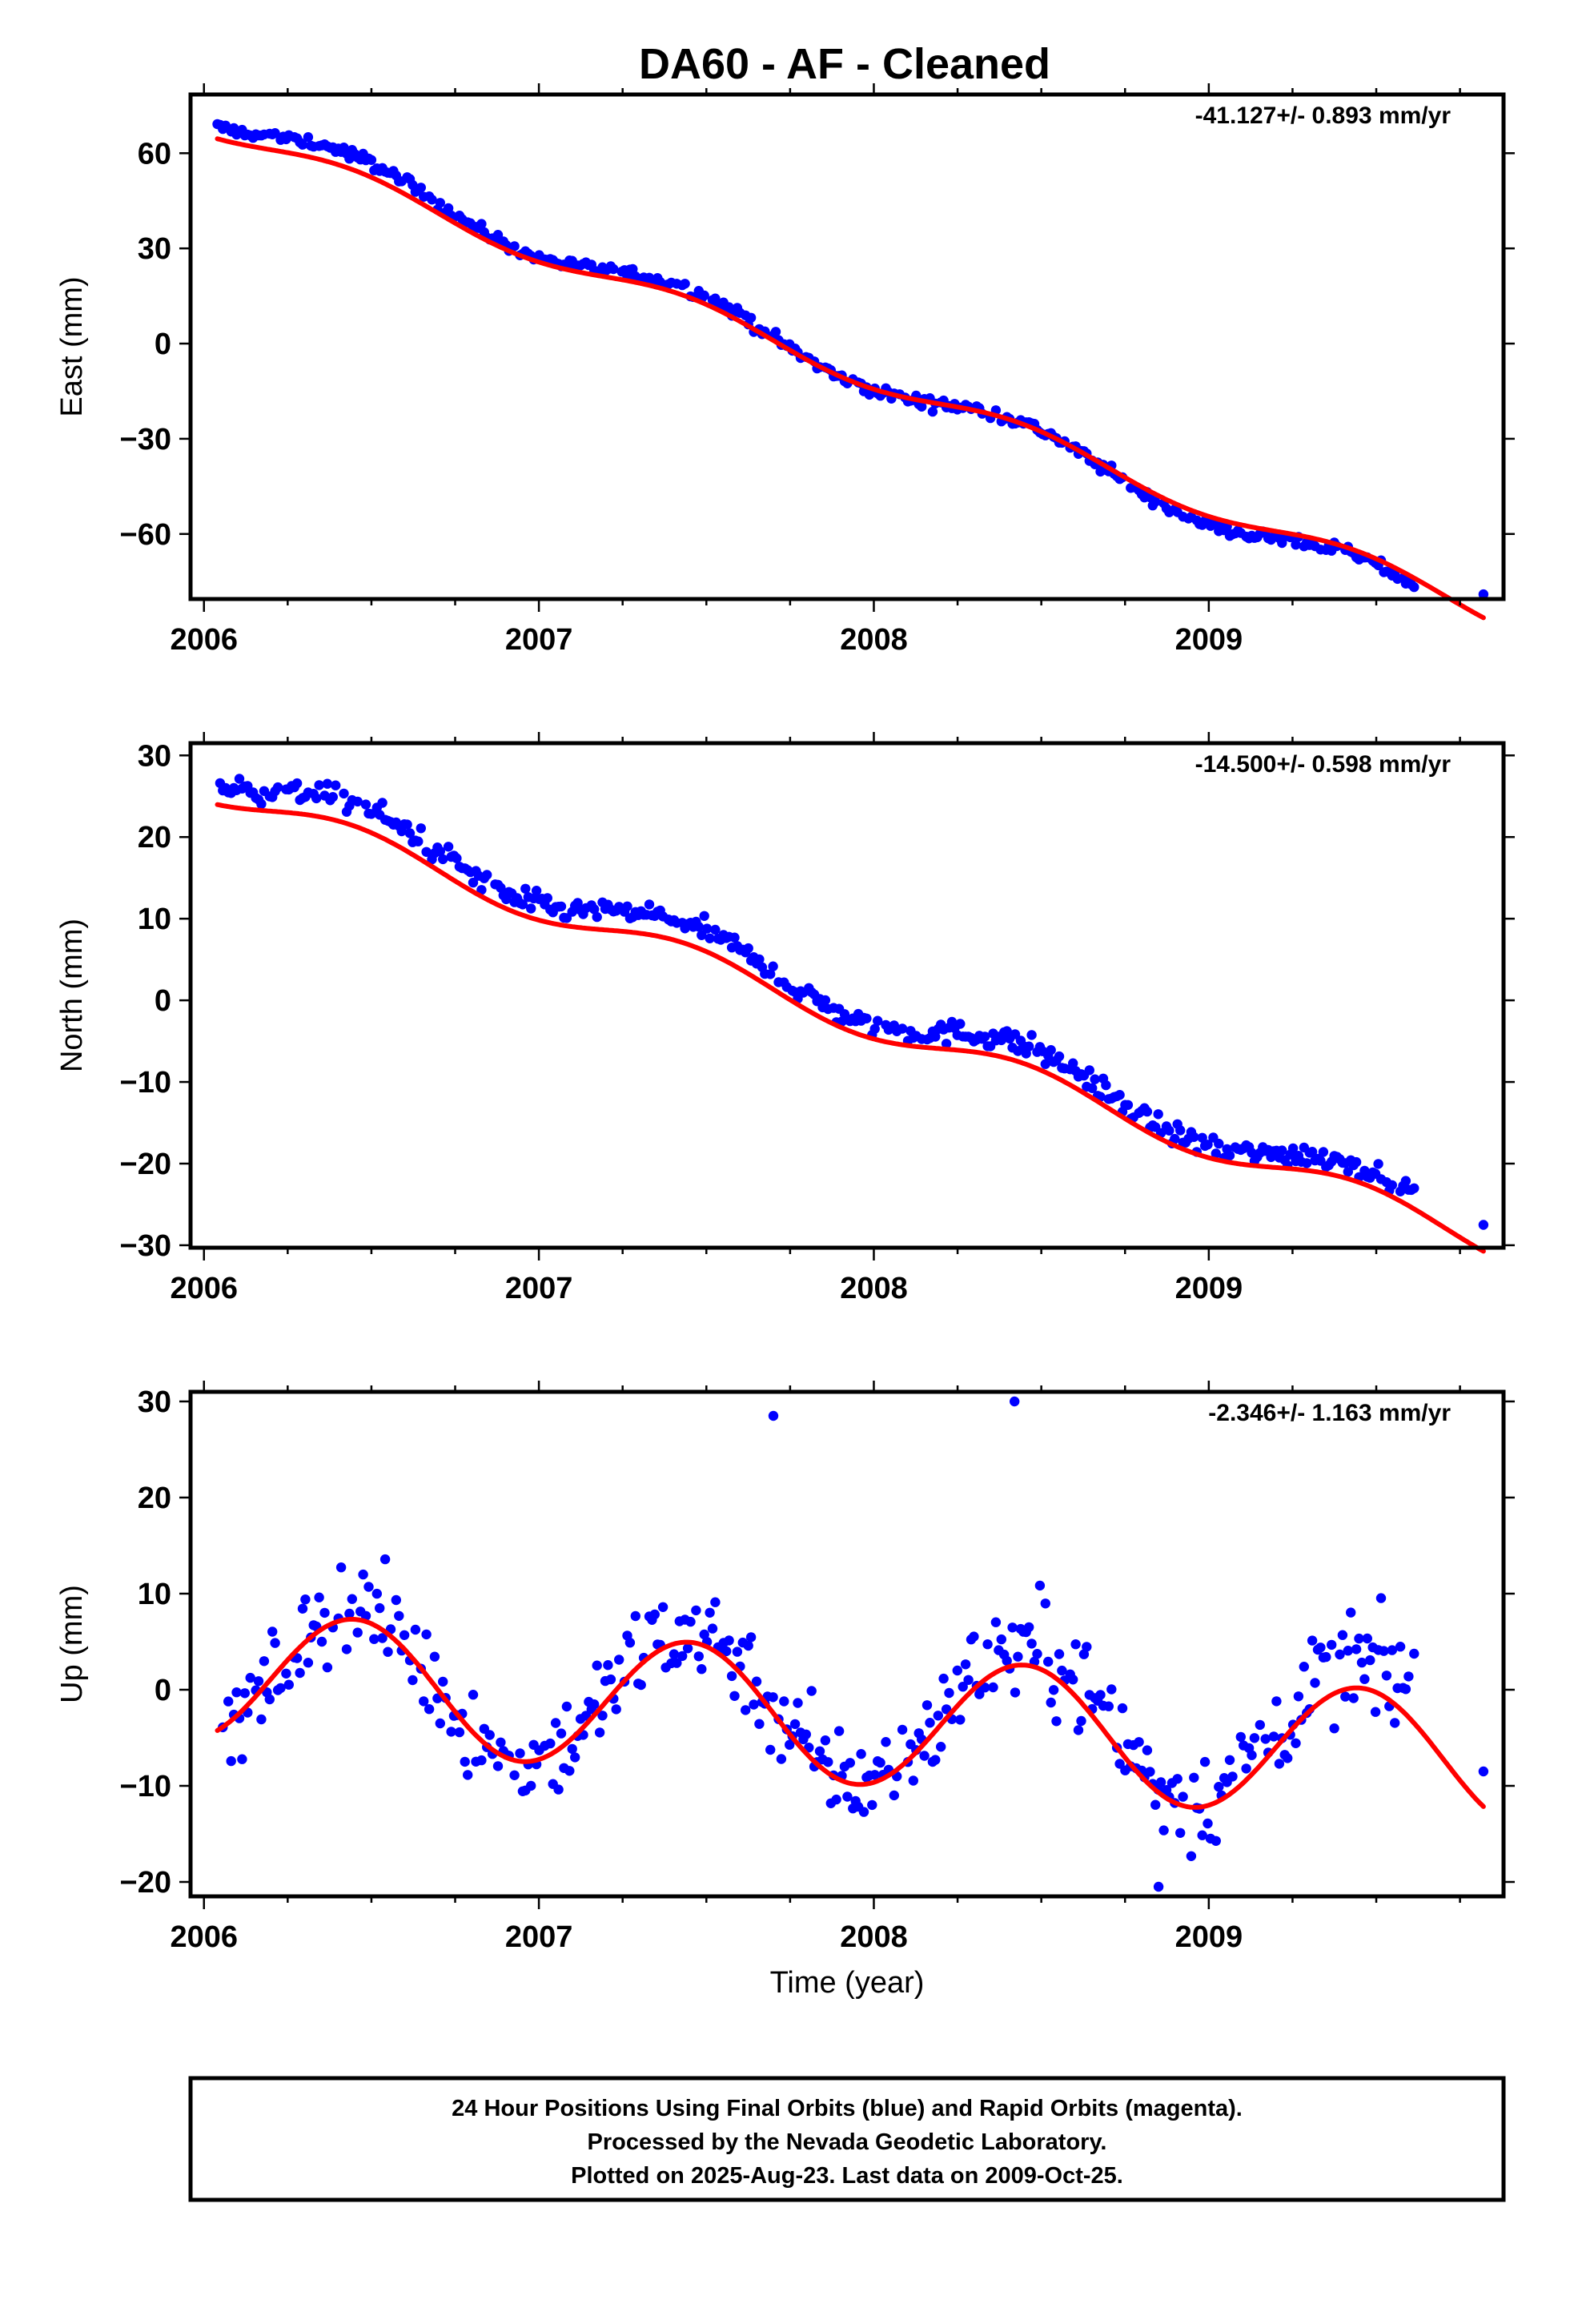  Describe the element at coordinates (847, 1983) in the screenshot. I see `x-axis-label: Time (year)` at that location.